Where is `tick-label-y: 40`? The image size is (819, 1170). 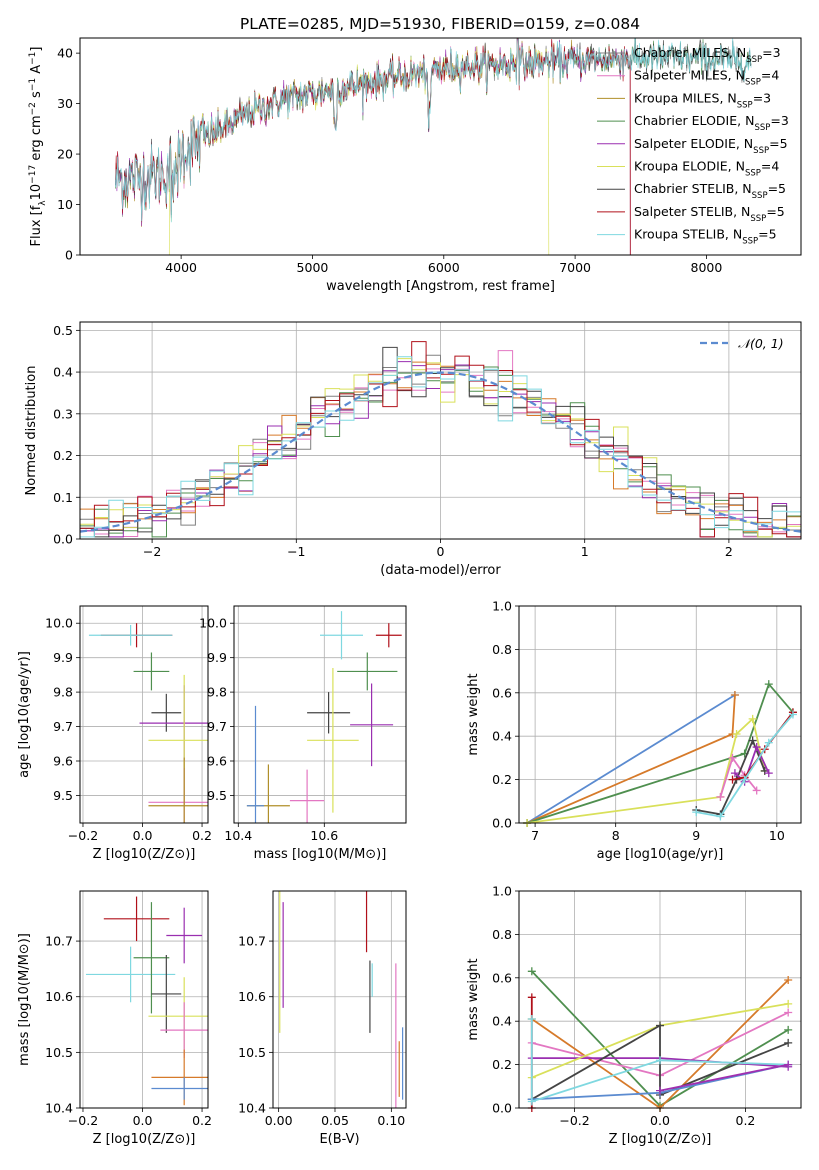 tick-label-y: 40 is located at coordinates (65, 53).